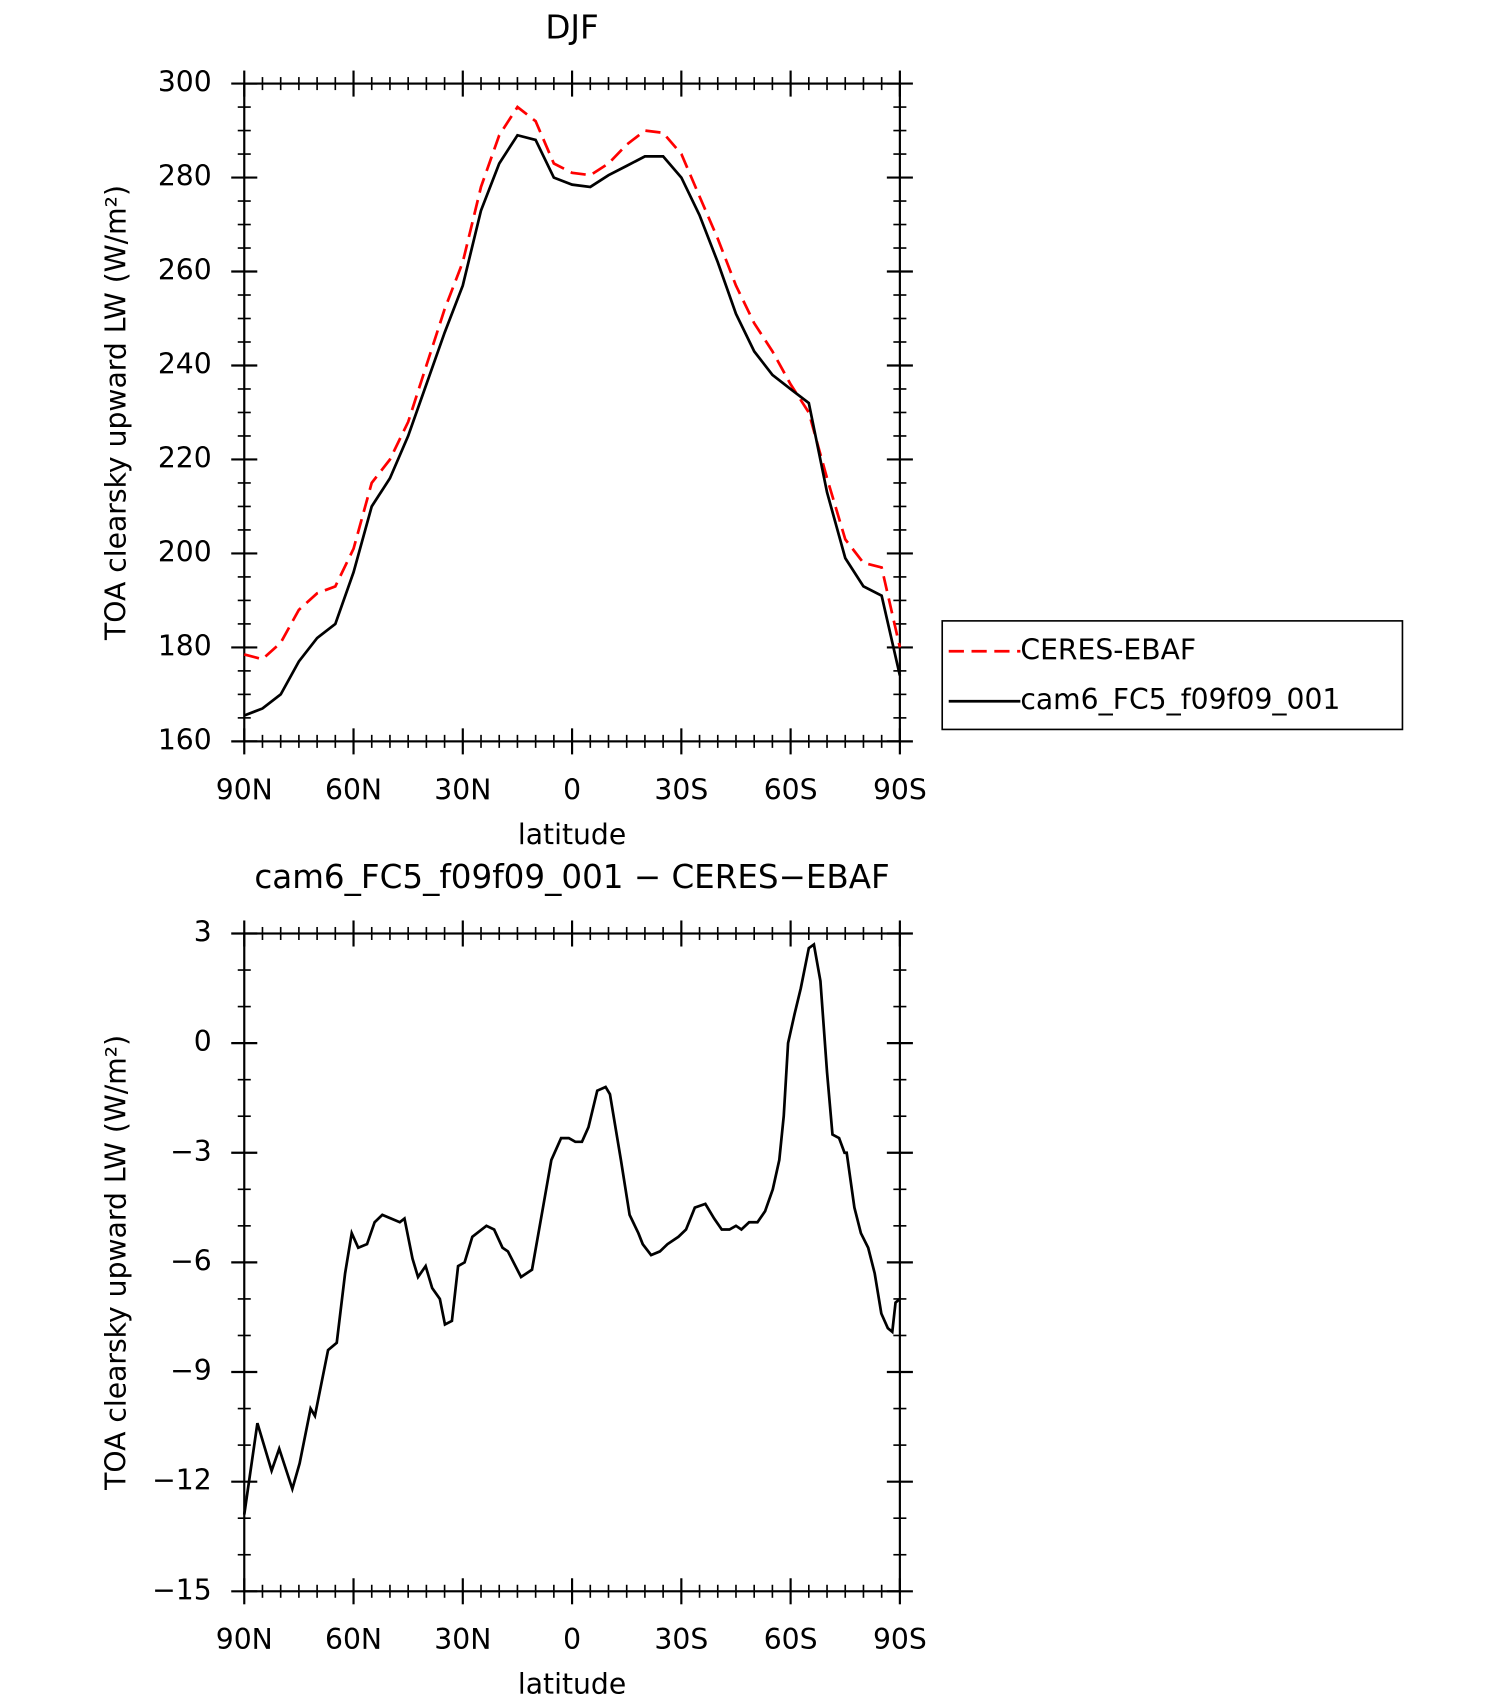 This screenshot has width=1498, height=1702. I want to click on y-tick-label: −6, so click(191, 1260).